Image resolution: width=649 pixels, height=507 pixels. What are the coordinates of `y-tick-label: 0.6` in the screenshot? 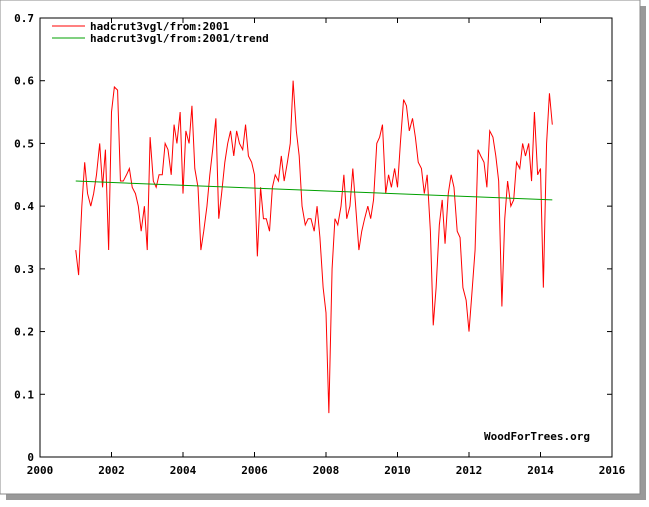 It's located at (24, 81).